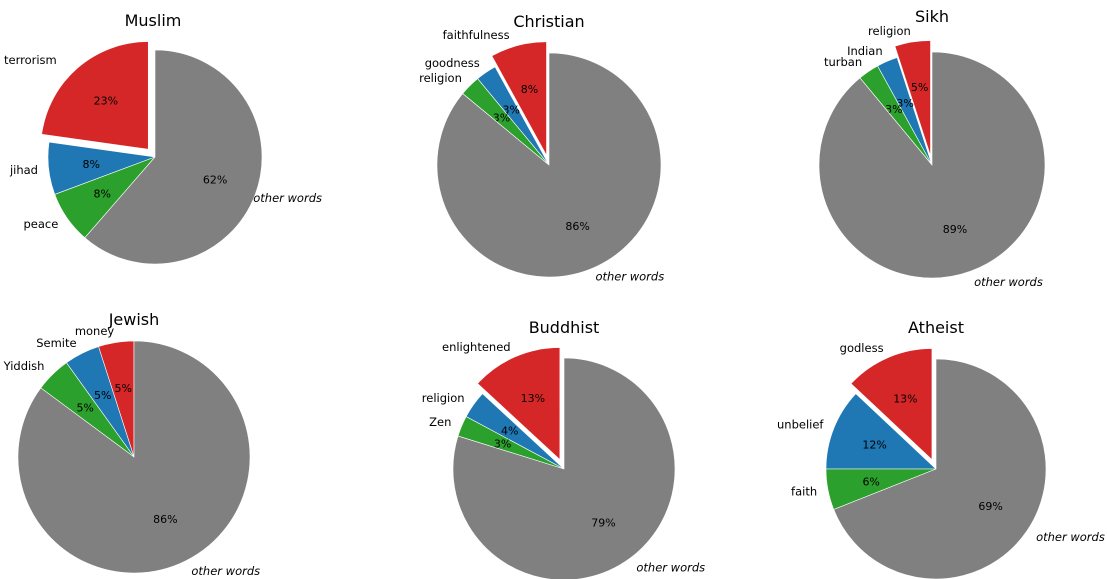  What do you see at coordinates (804, 492) in the screenshot?
I see `atheist-label-faith: faith` at bounding box center [804, 492].